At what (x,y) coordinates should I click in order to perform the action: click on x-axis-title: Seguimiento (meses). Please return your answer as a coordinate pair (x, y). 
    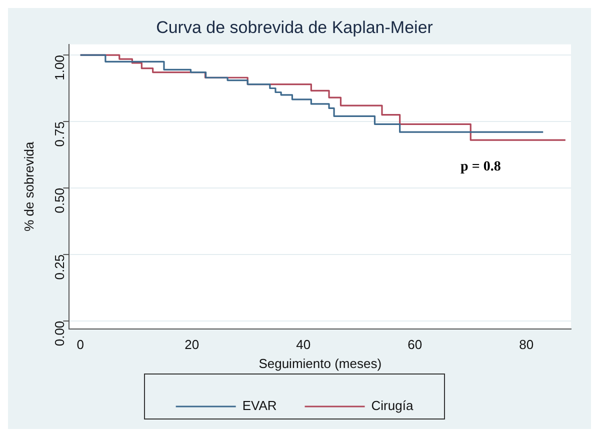
    Looking at the image, I should click on (320, 363).